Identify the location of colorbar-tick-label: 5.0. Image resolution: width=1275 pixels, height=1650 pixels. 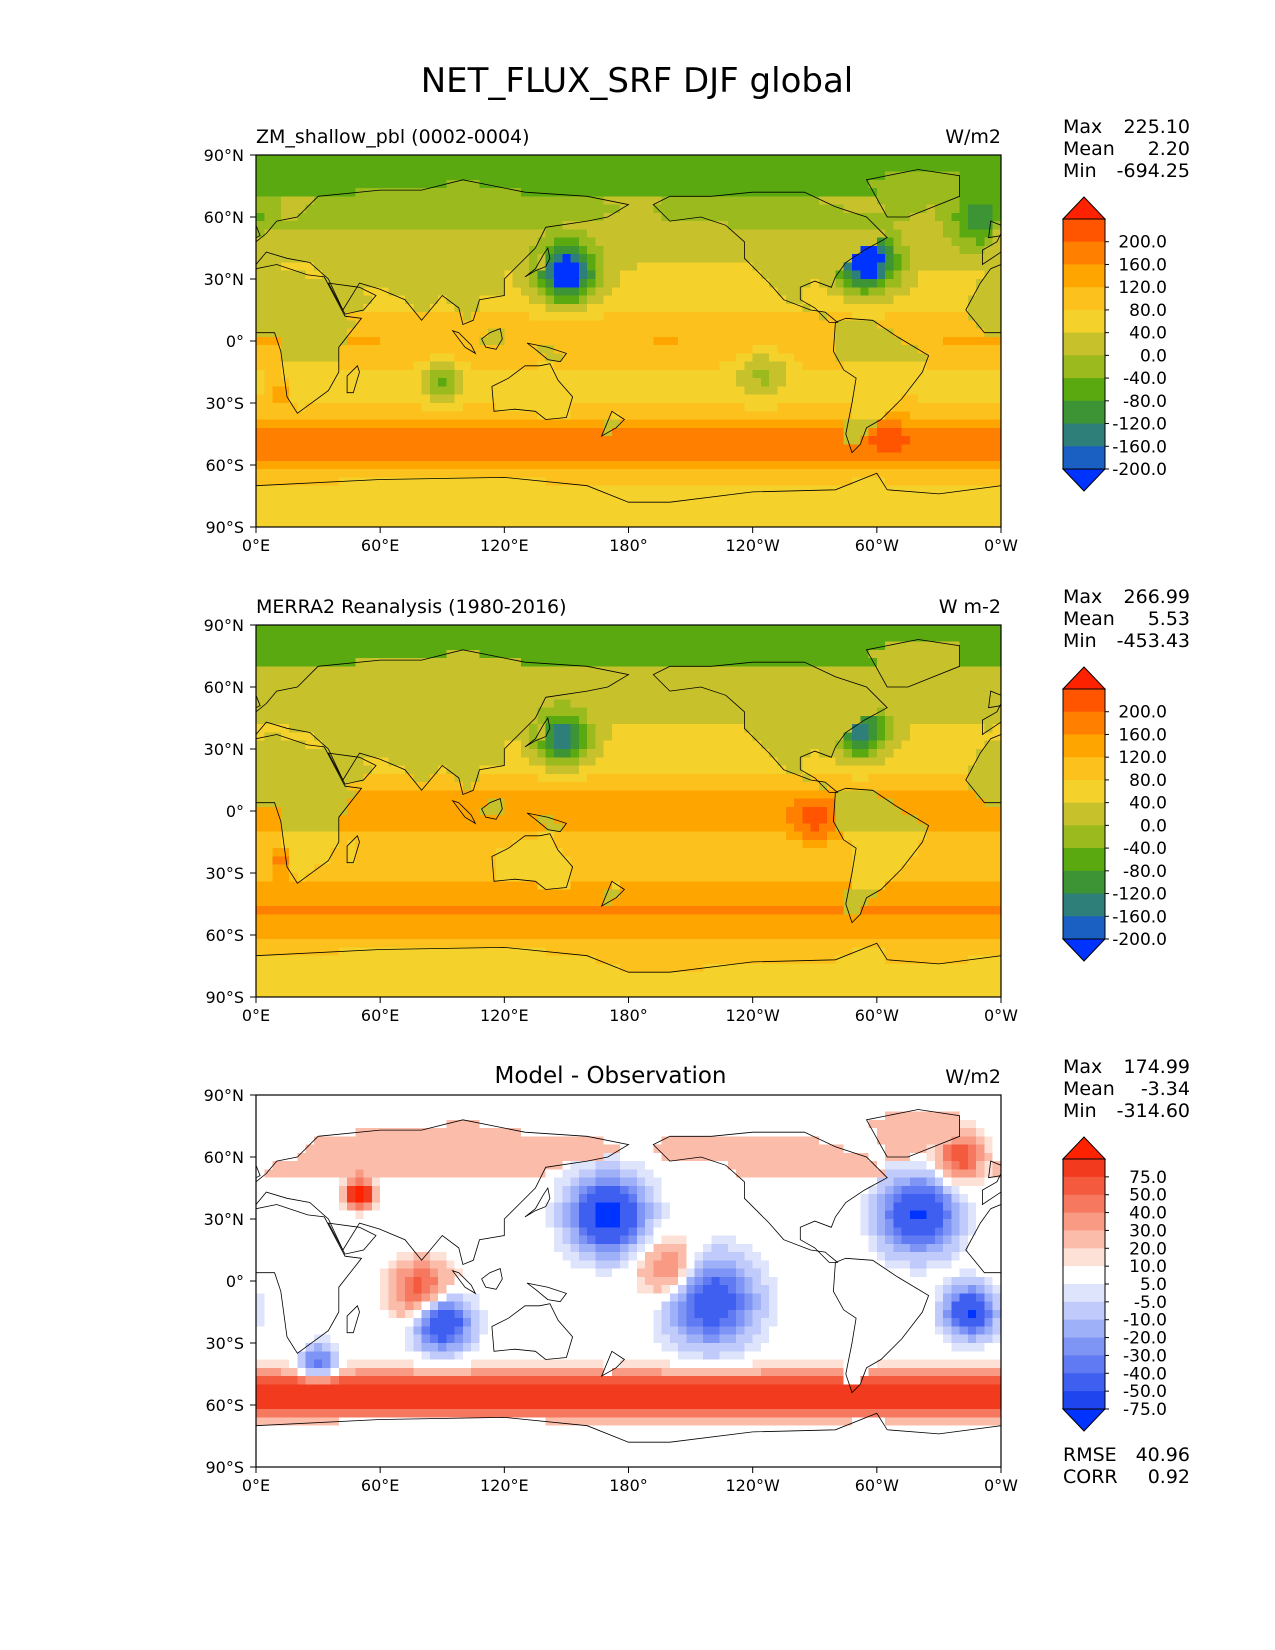
(1153, 1285).